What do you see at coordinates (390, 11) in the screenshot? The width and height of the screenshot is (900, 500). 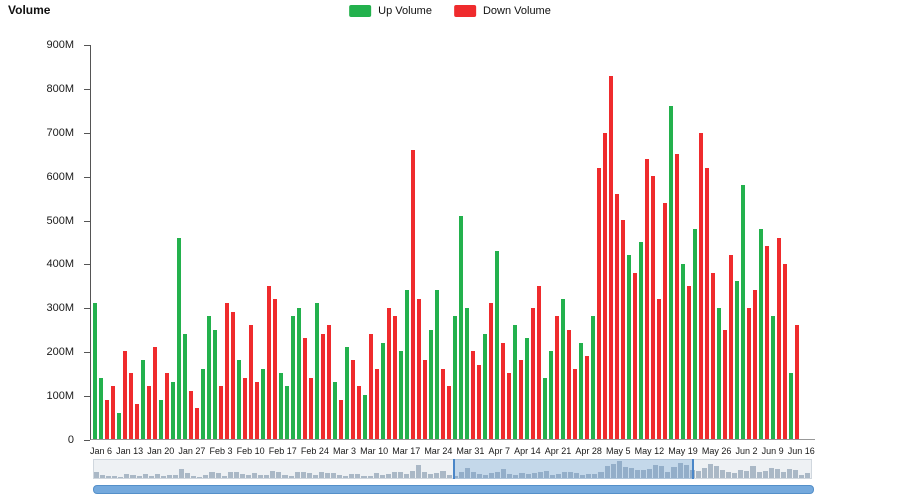 I see `legend-item-up: Up Volume` at bounding box center [390, 11].